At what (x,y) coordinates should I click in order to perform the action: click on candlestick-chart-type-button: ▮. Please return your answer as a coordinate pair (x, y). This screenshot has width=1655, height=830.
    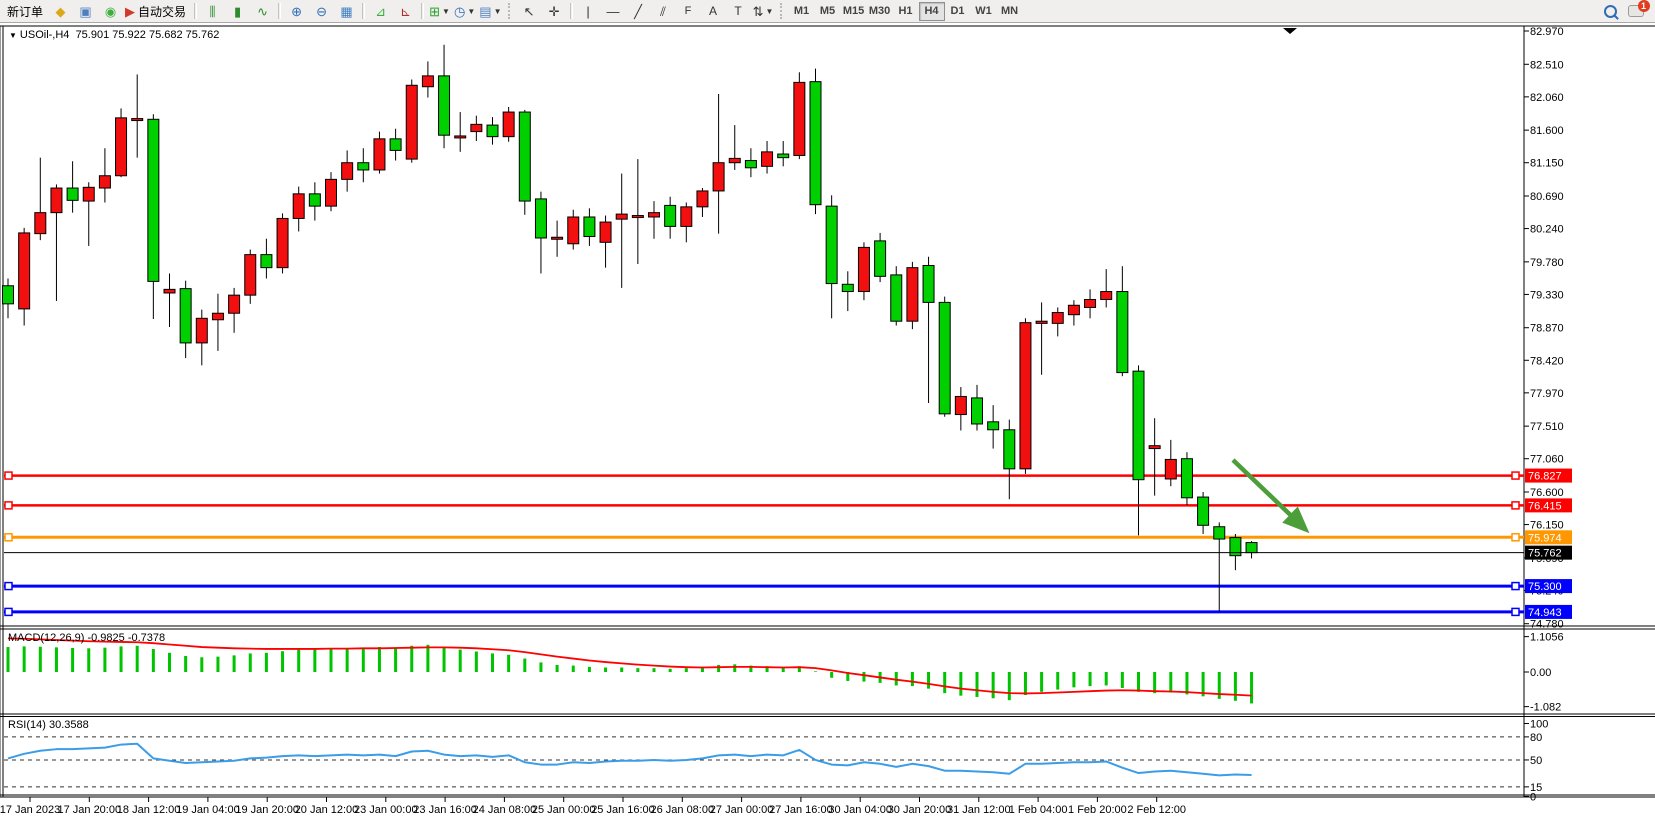
    Looking at the image, I should click on (237, 11).